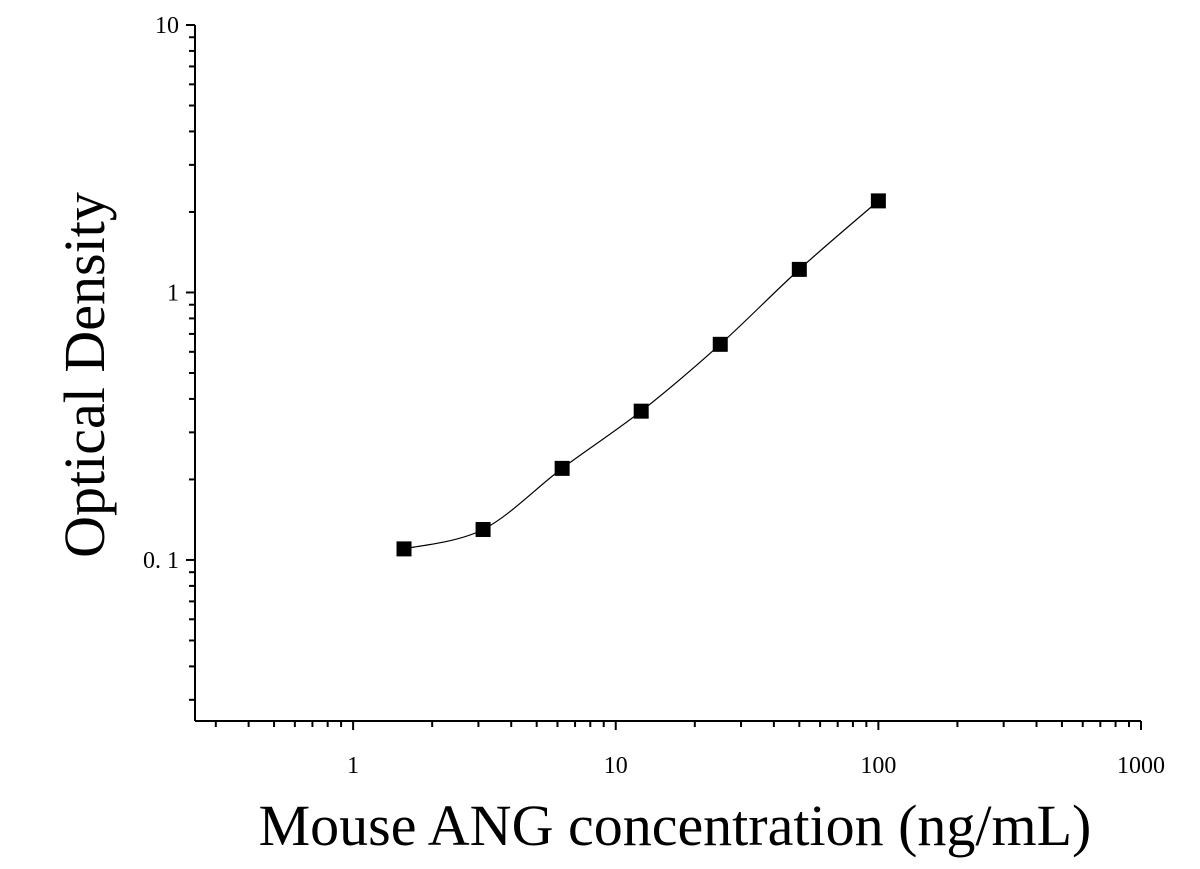  Describe the element at coordinates (84, 375) in the screenshot. I see `y-axis-title: Optical Density` at that location.